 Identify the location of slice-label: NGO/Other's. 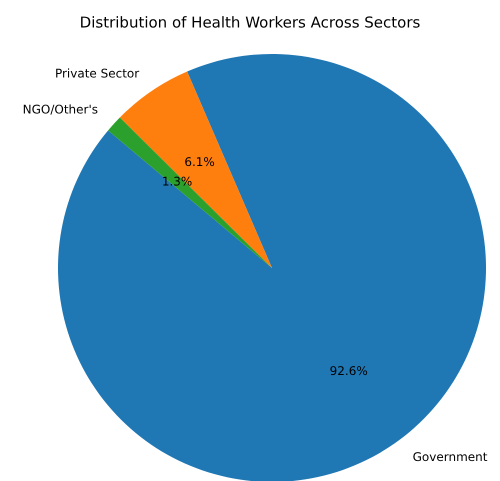
(60, 109).